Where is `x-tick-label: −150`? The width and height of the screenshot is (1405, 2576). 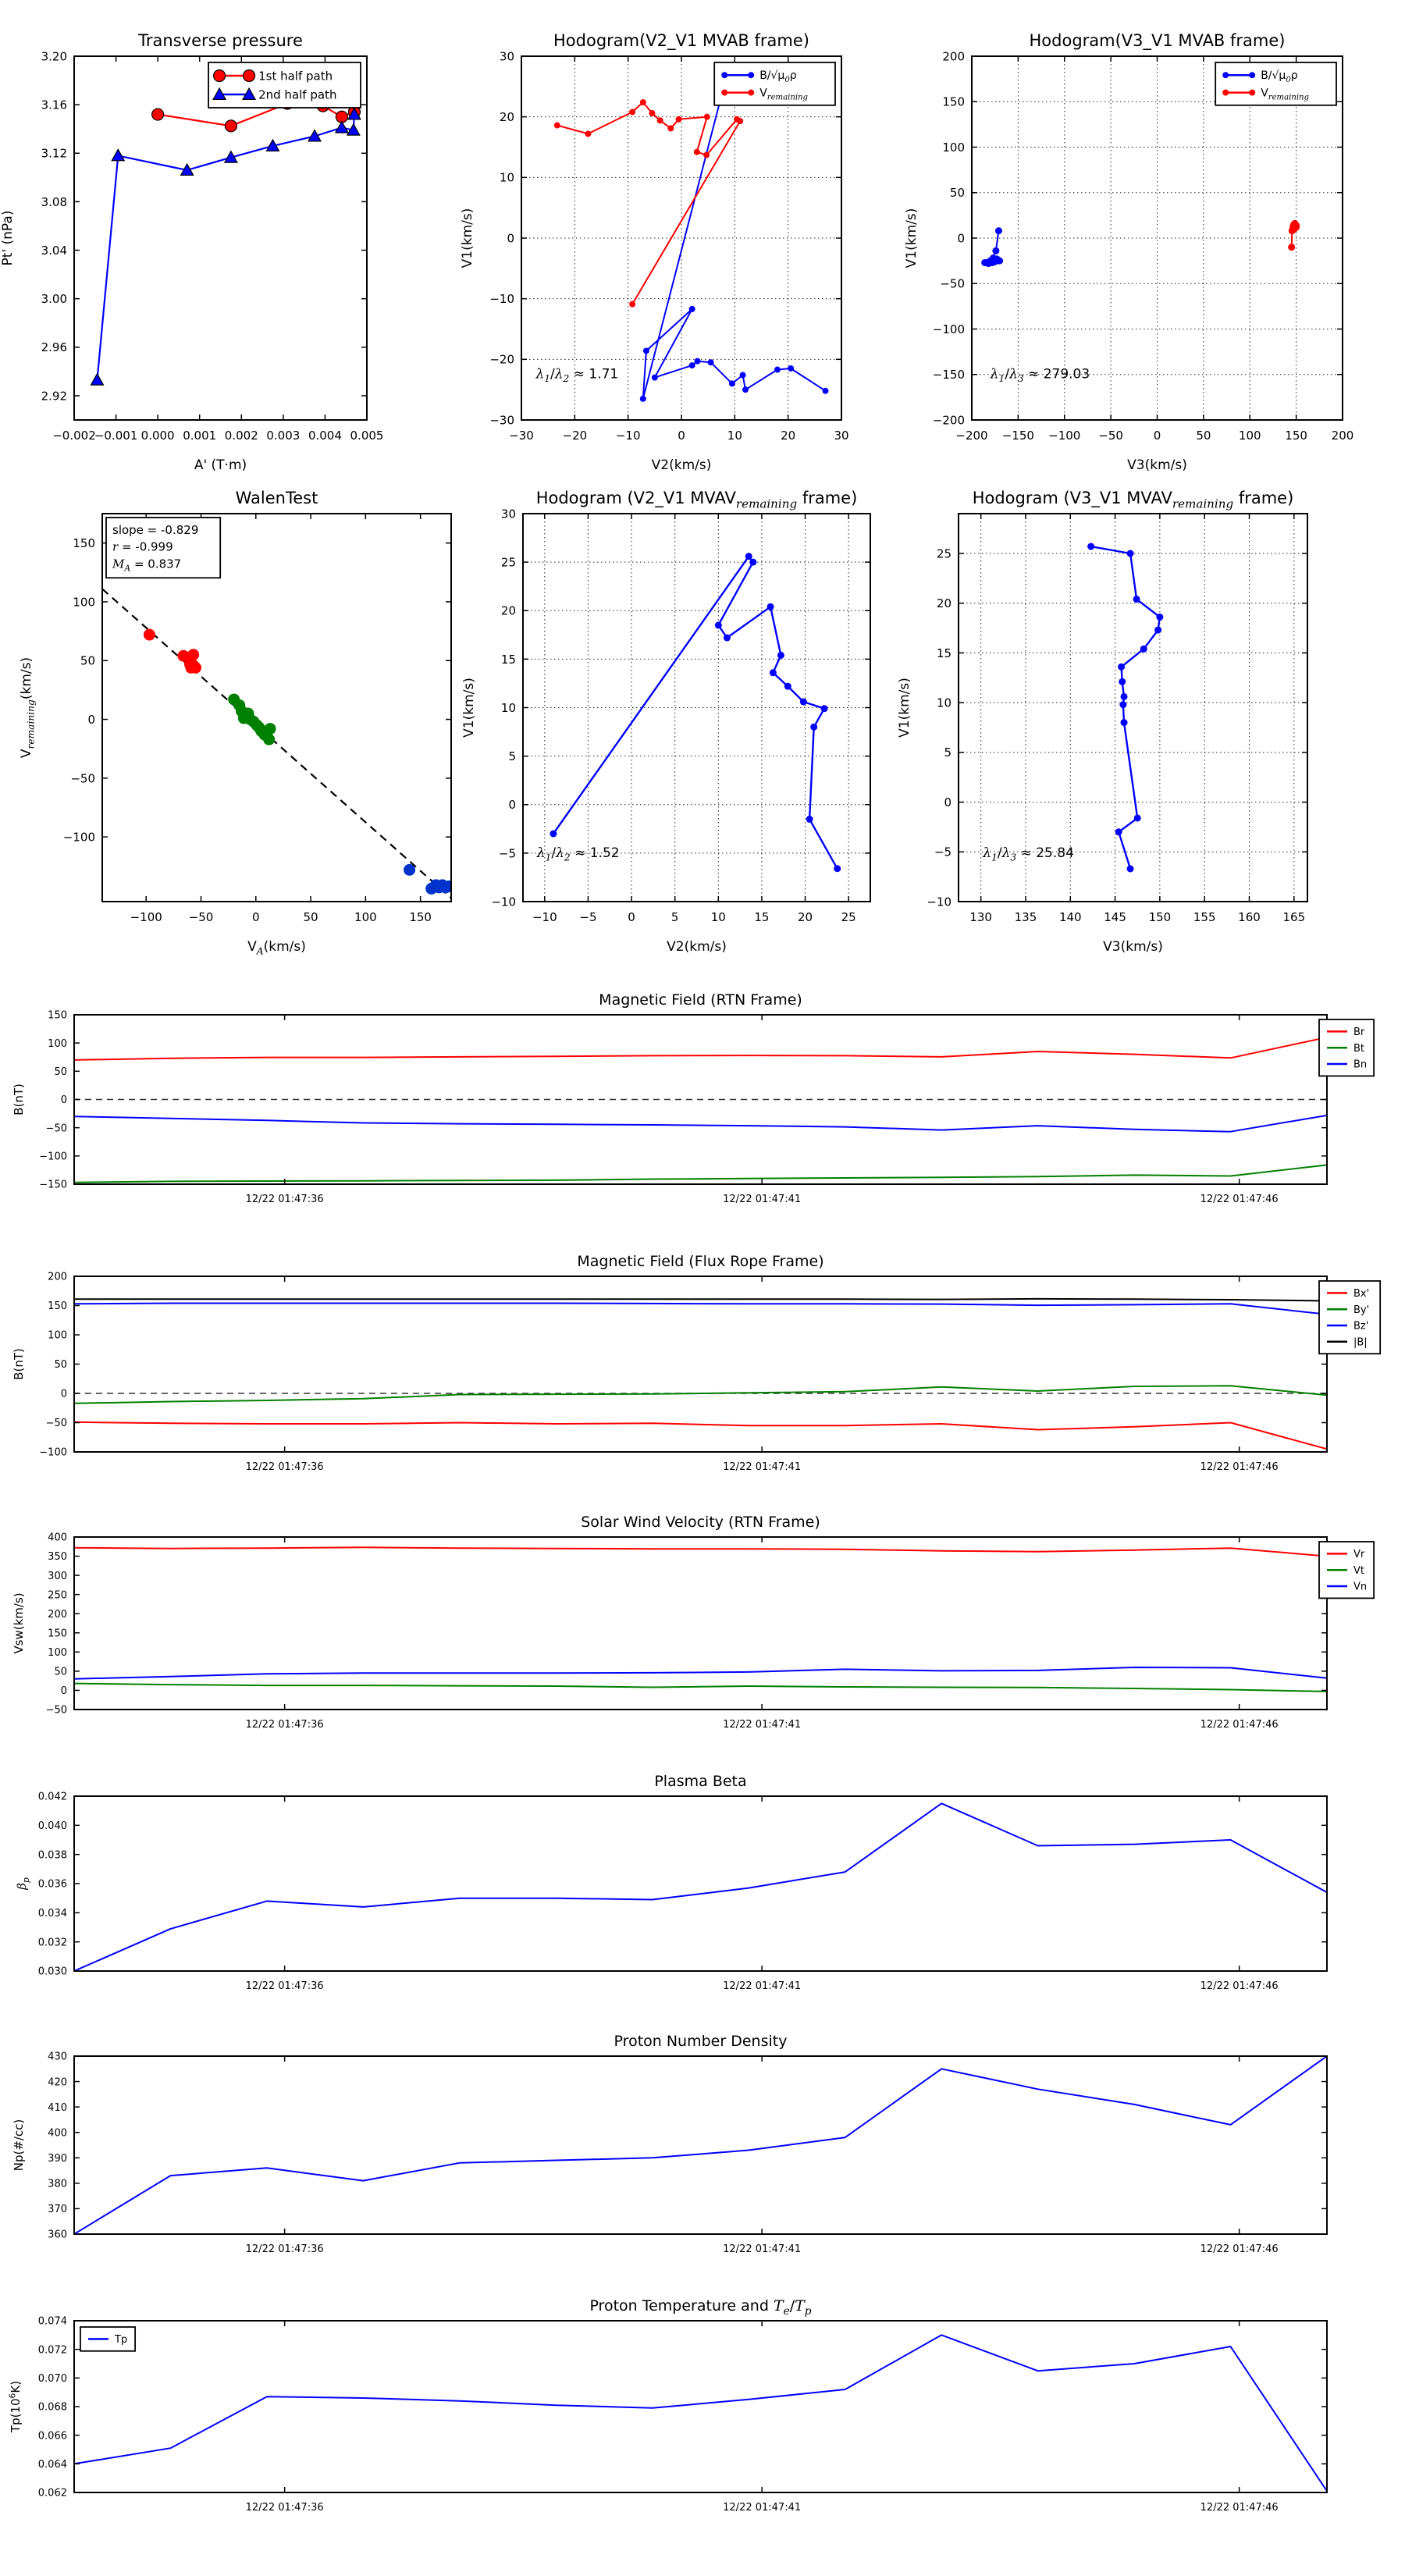 x-tick-label: −150 is located at coordinates (1018, 436).